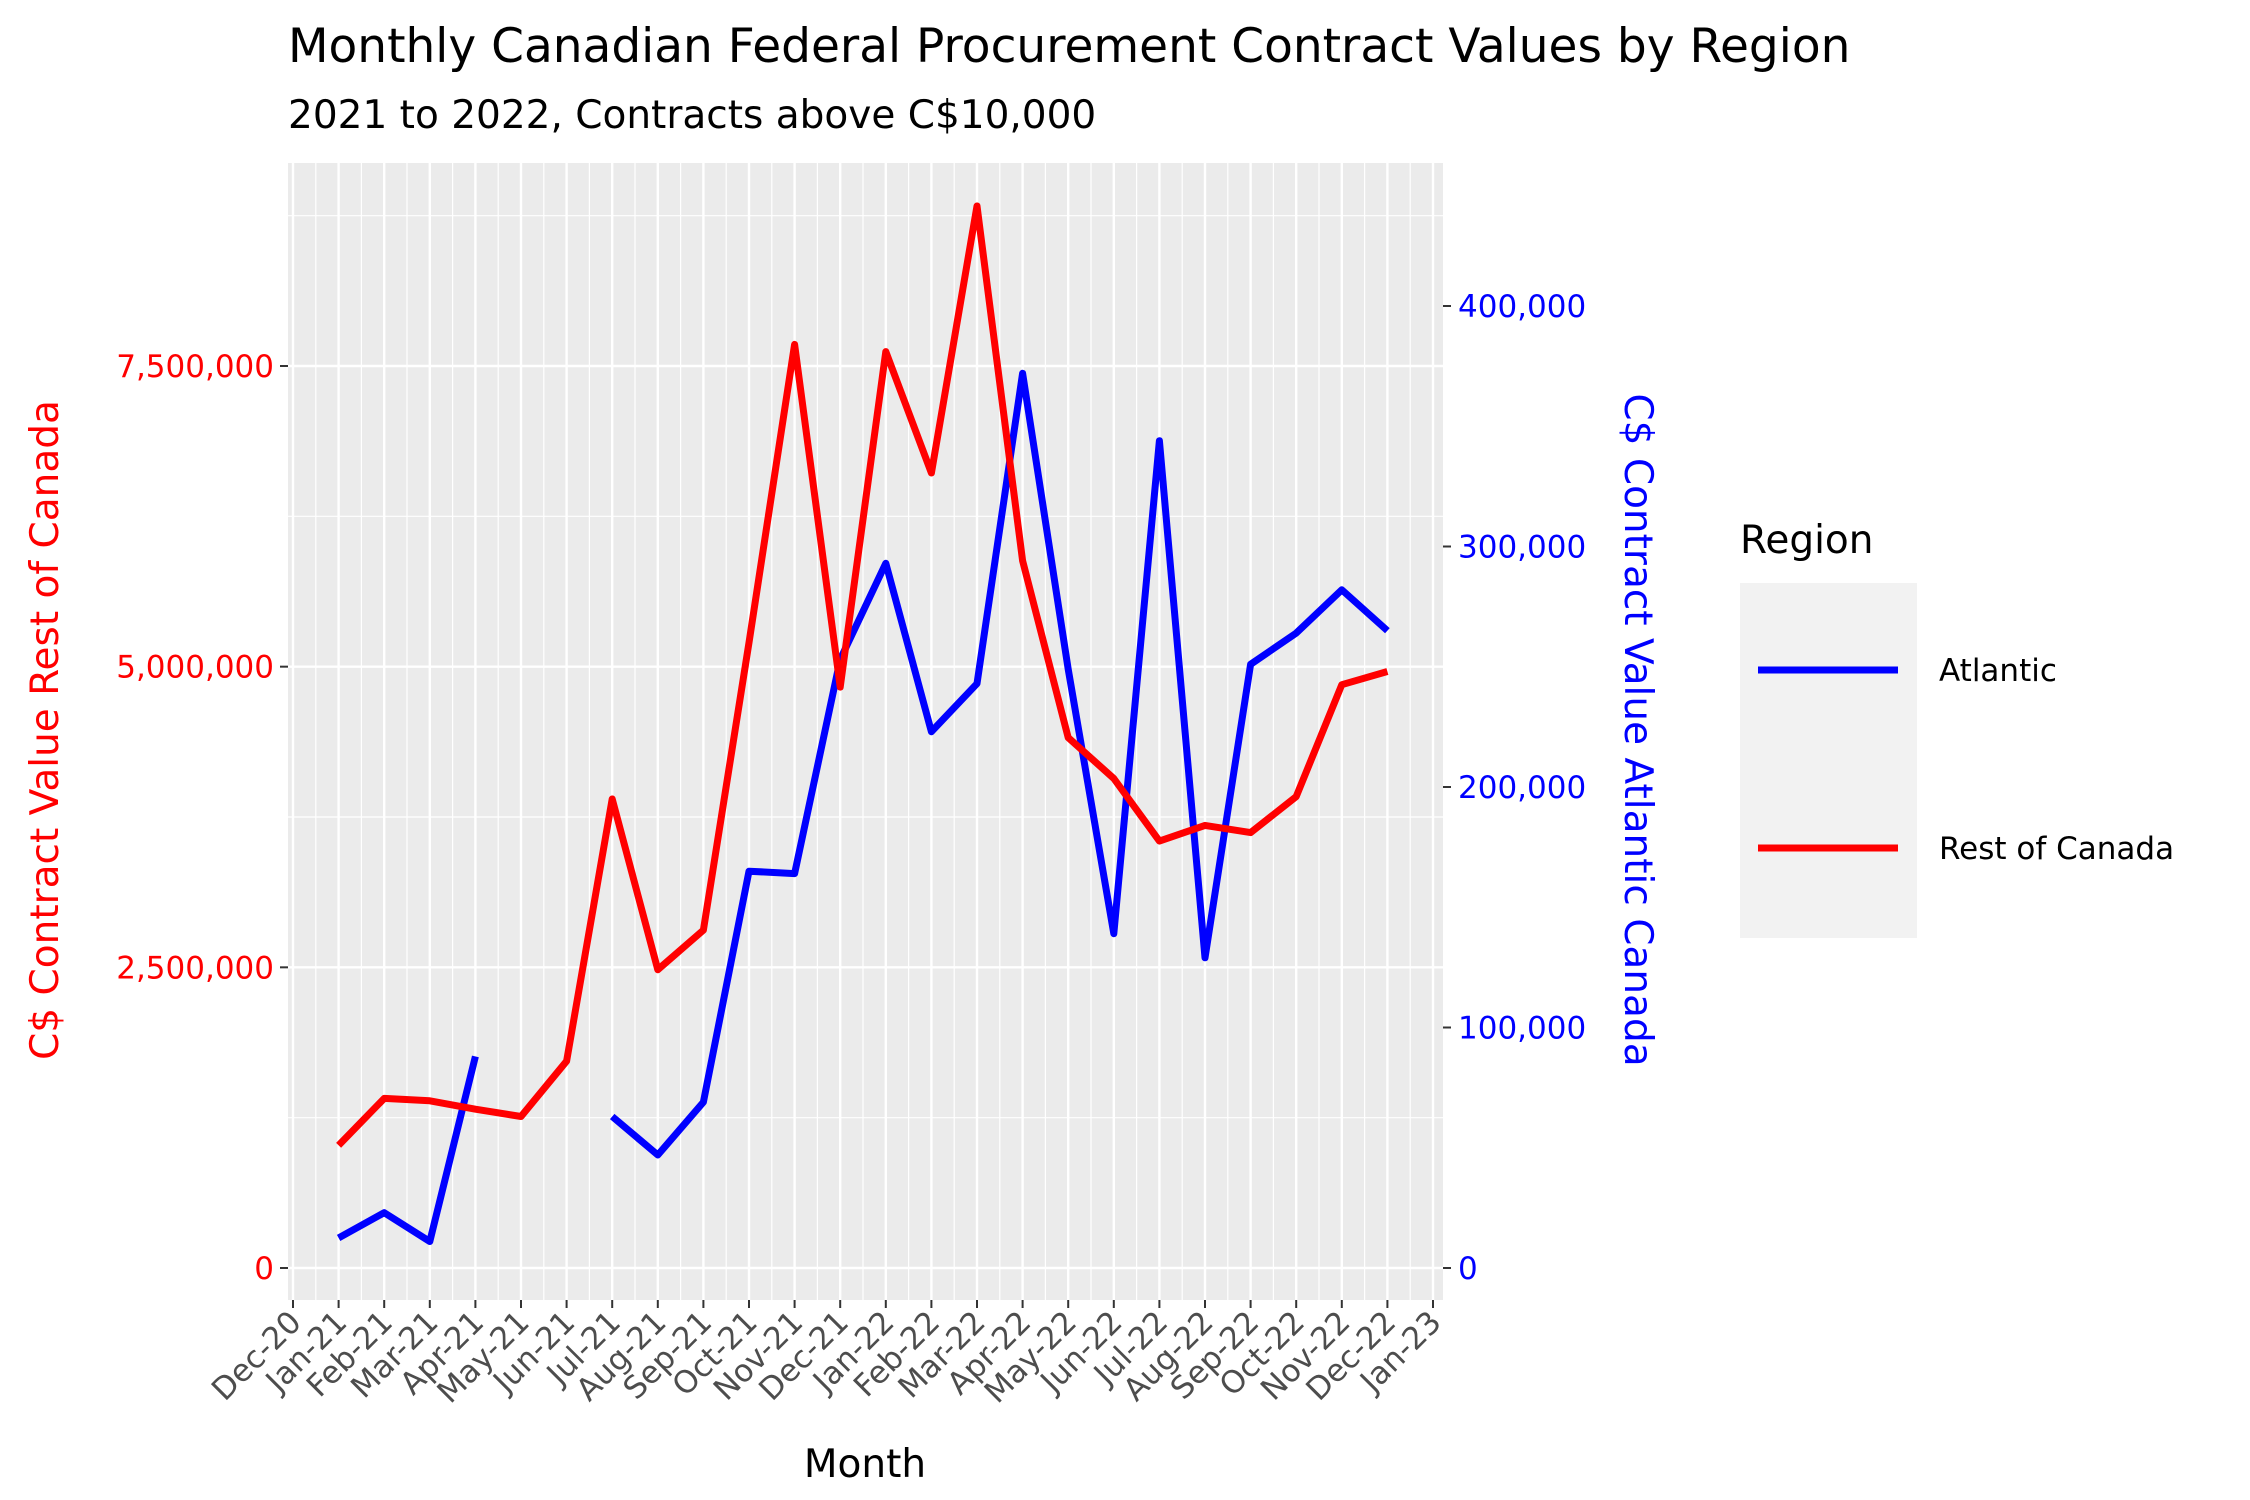  Describe the element at coordinates (195, 367) in the screenshot. I see `left-tick-label: 7,500,000` at that location.